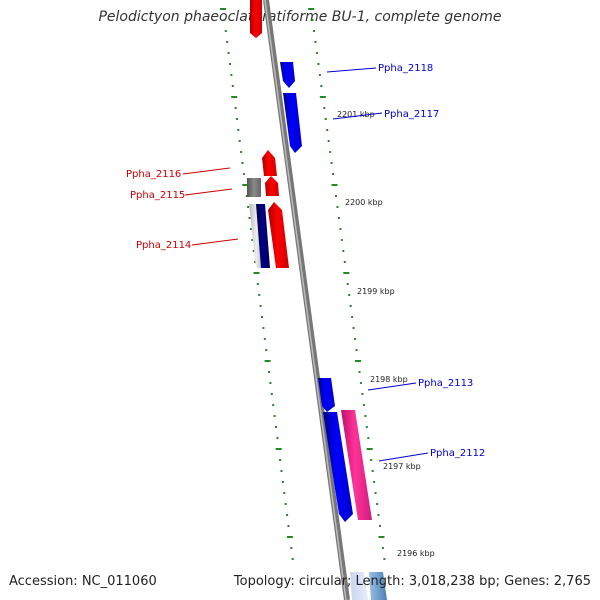  I want to click on inner-dash-track, so click(257, 284).